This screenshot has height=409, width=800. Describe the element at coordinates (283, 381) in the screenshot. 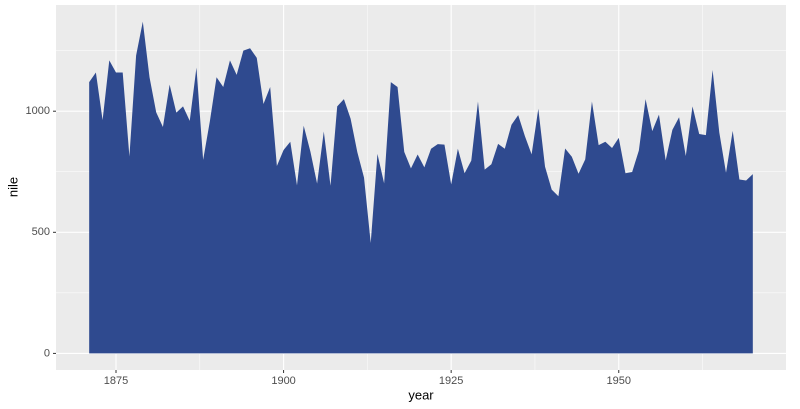

I see `x-tick-label: 1900` at that location.